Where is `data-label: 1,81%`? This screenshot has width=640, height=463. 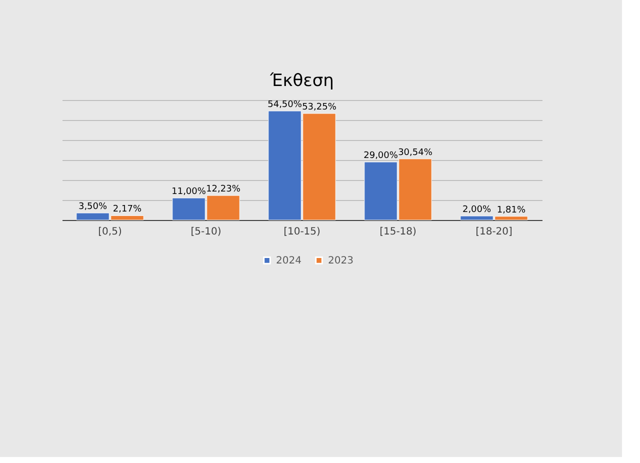 data-label: 1,81% is located at coordinates (511, 210).